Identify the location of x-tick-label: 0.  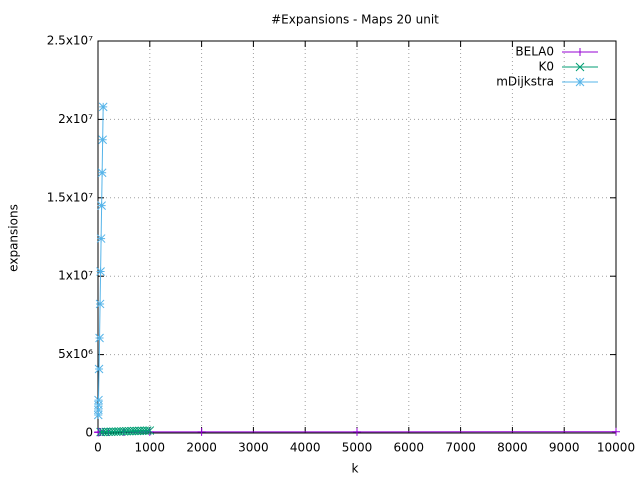
(98, 448).